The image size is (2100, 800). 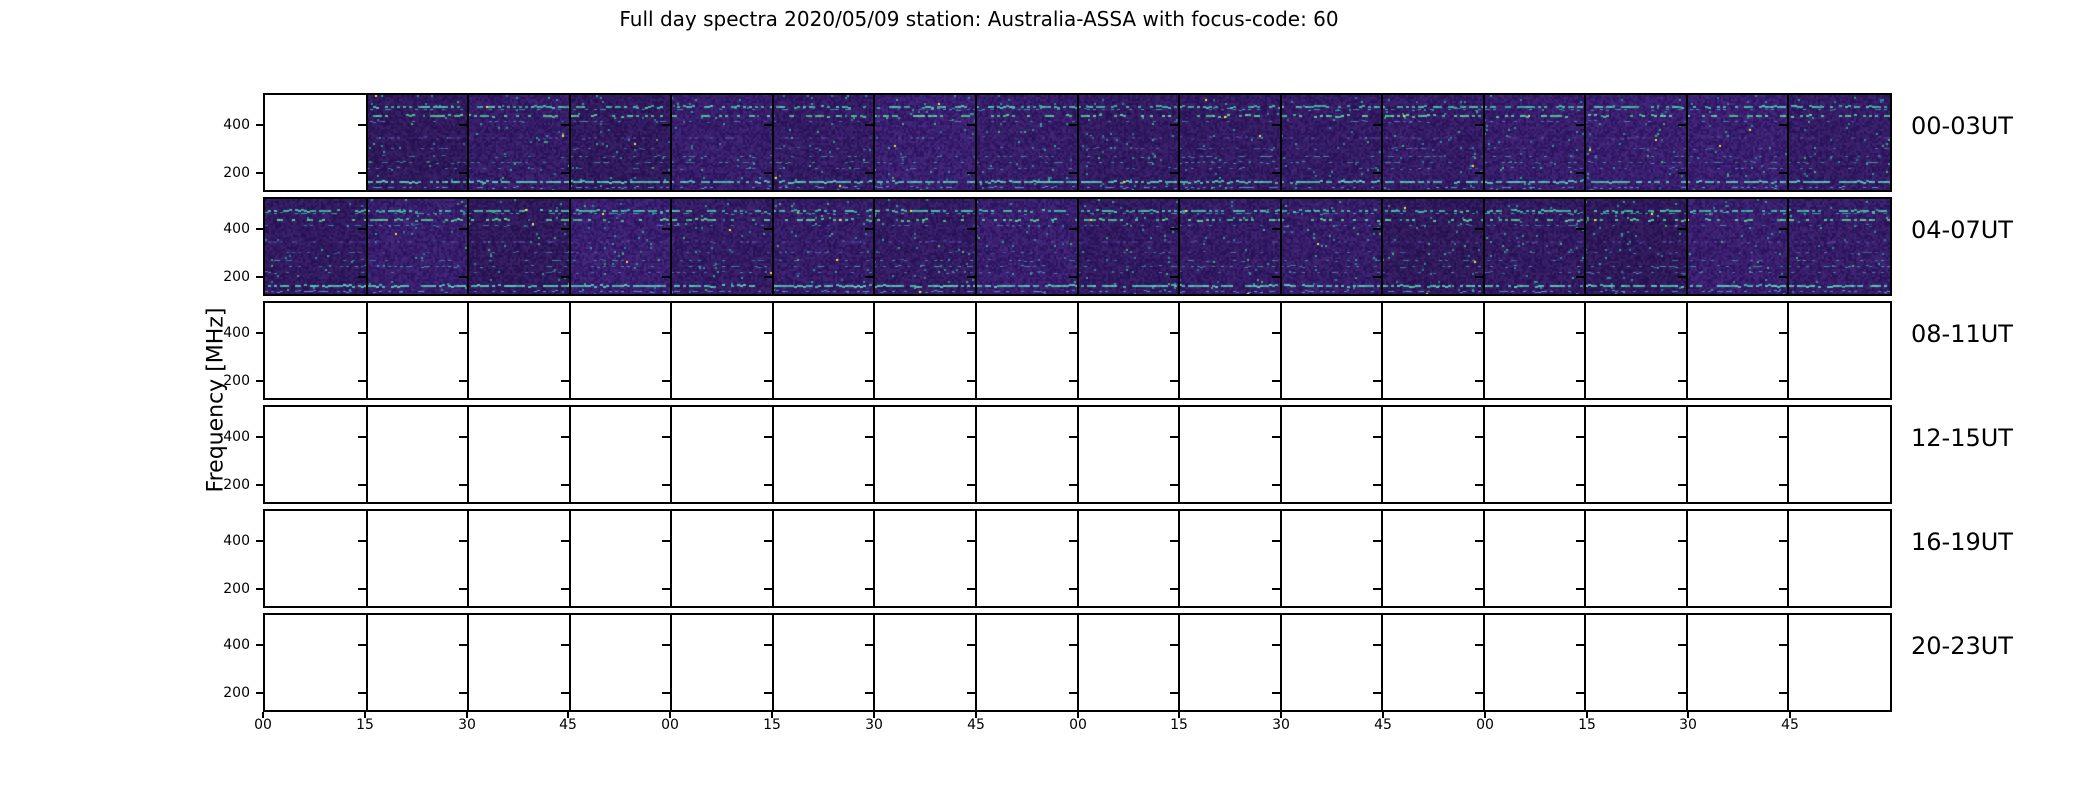 I want to click on x-tick-label: 15, so click(x=1179, y=725).